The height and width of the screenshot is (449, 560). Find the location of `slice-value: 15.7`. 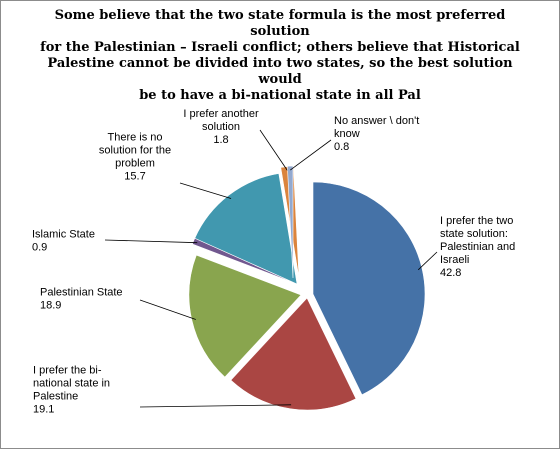

slice-value: 15.7 is located at coordinates (134, 177).